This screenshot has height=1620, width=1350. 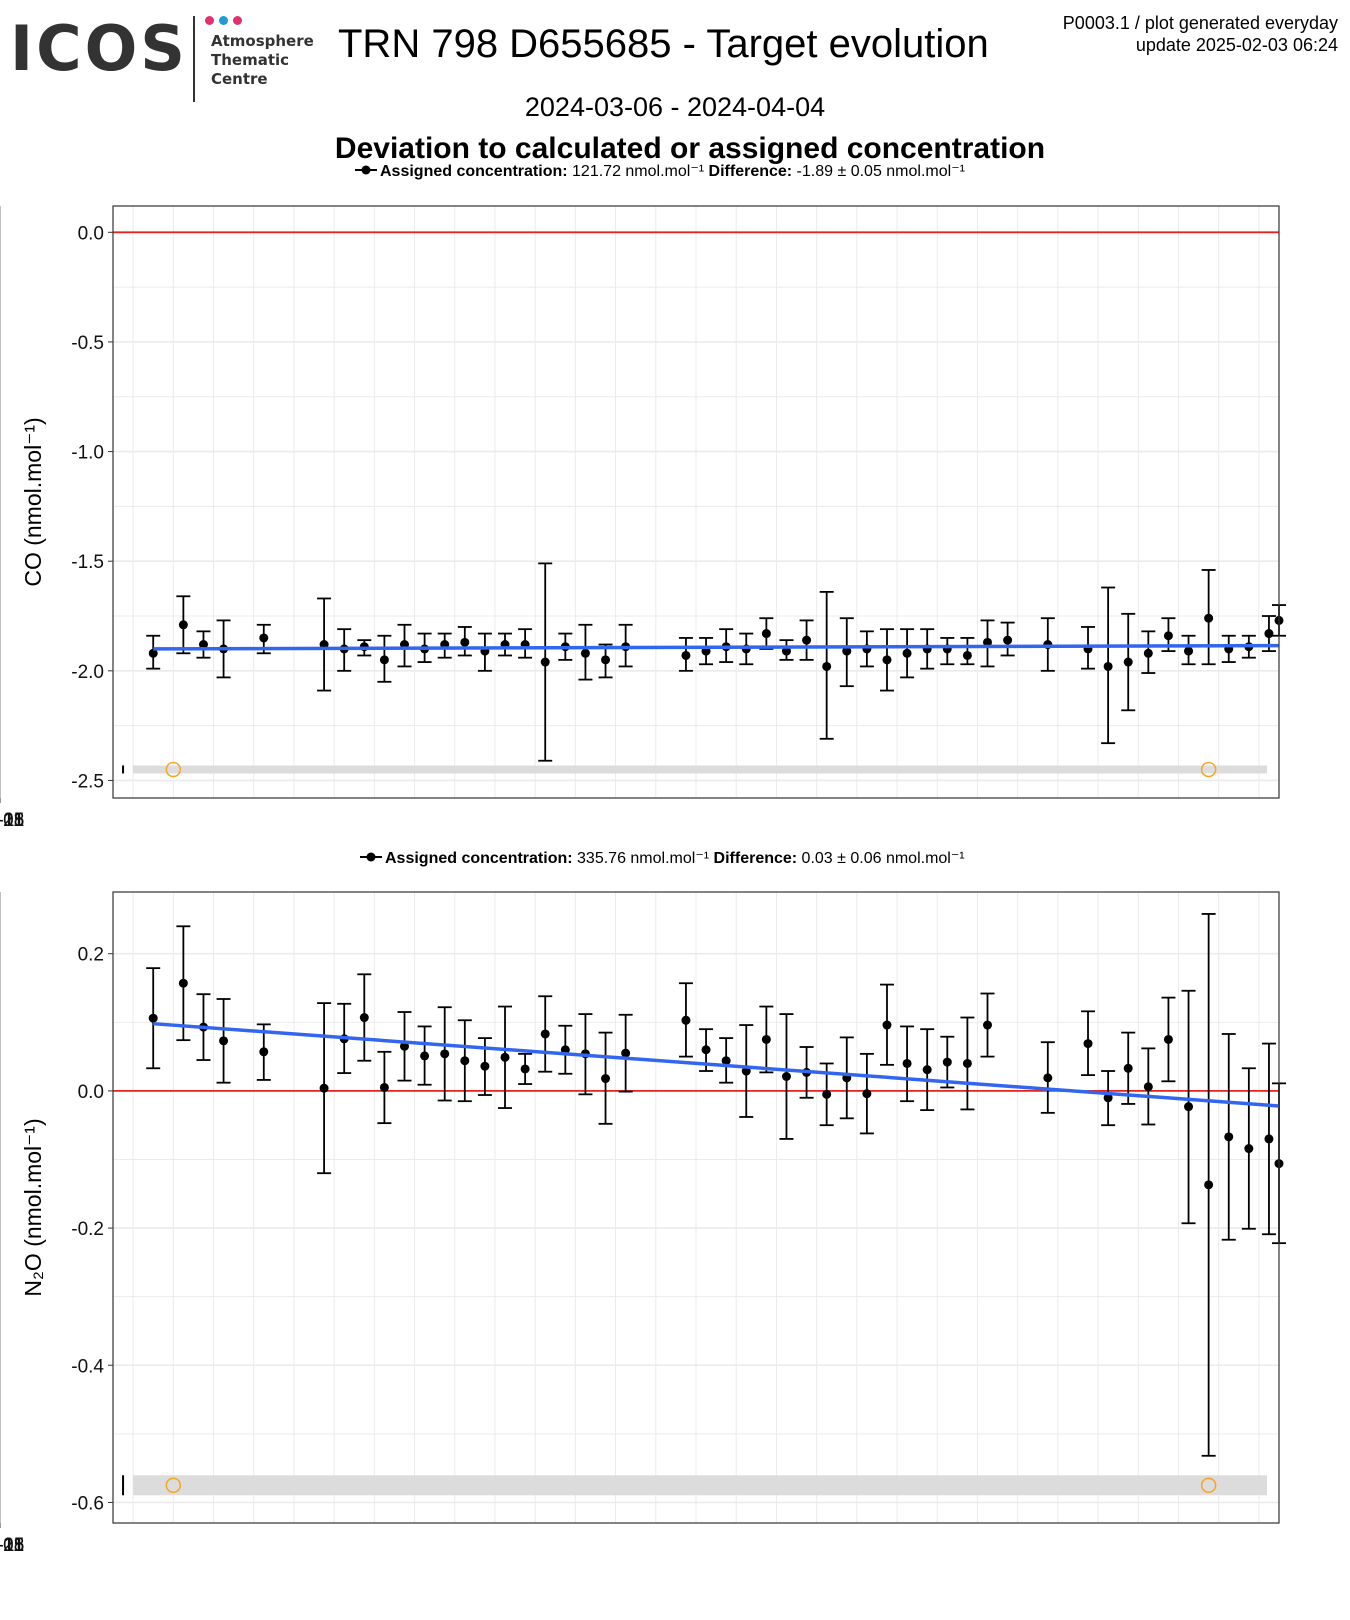 What do you see at coordinates (250, 60) in the screenshot?
I see `logo-subtitle-line: Thematic` at bounding box center [250, 60].